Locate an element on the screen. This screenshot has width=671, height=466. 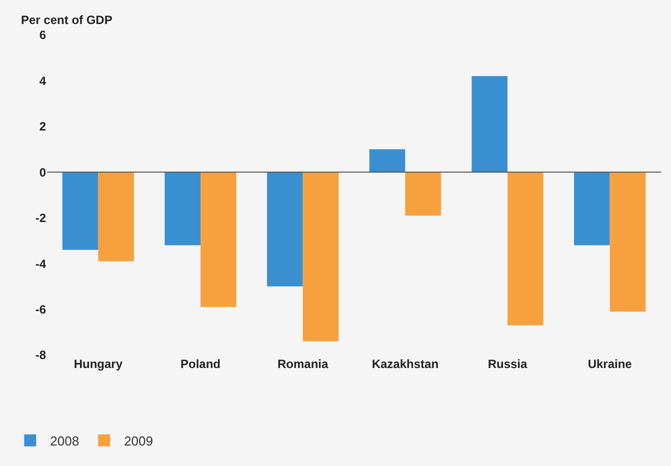
x-tick-label: Romania is located at coordinates (302, 364).